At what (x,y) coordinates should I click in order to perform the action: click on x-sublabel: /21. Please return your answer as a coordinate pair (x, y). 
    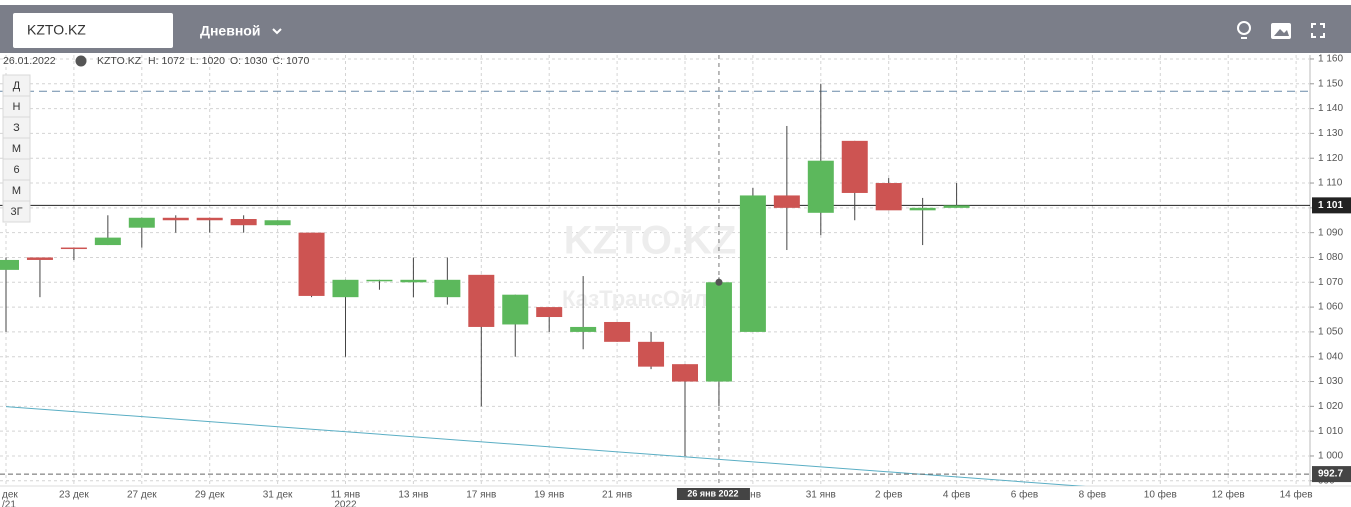
    Looking at the image, I should click on (9, 503).